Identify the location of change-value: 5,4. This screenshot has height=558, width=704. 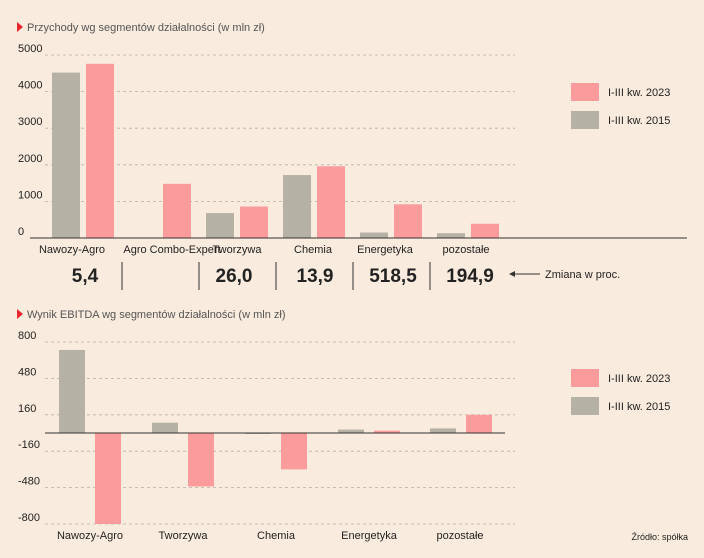
(85, 276).